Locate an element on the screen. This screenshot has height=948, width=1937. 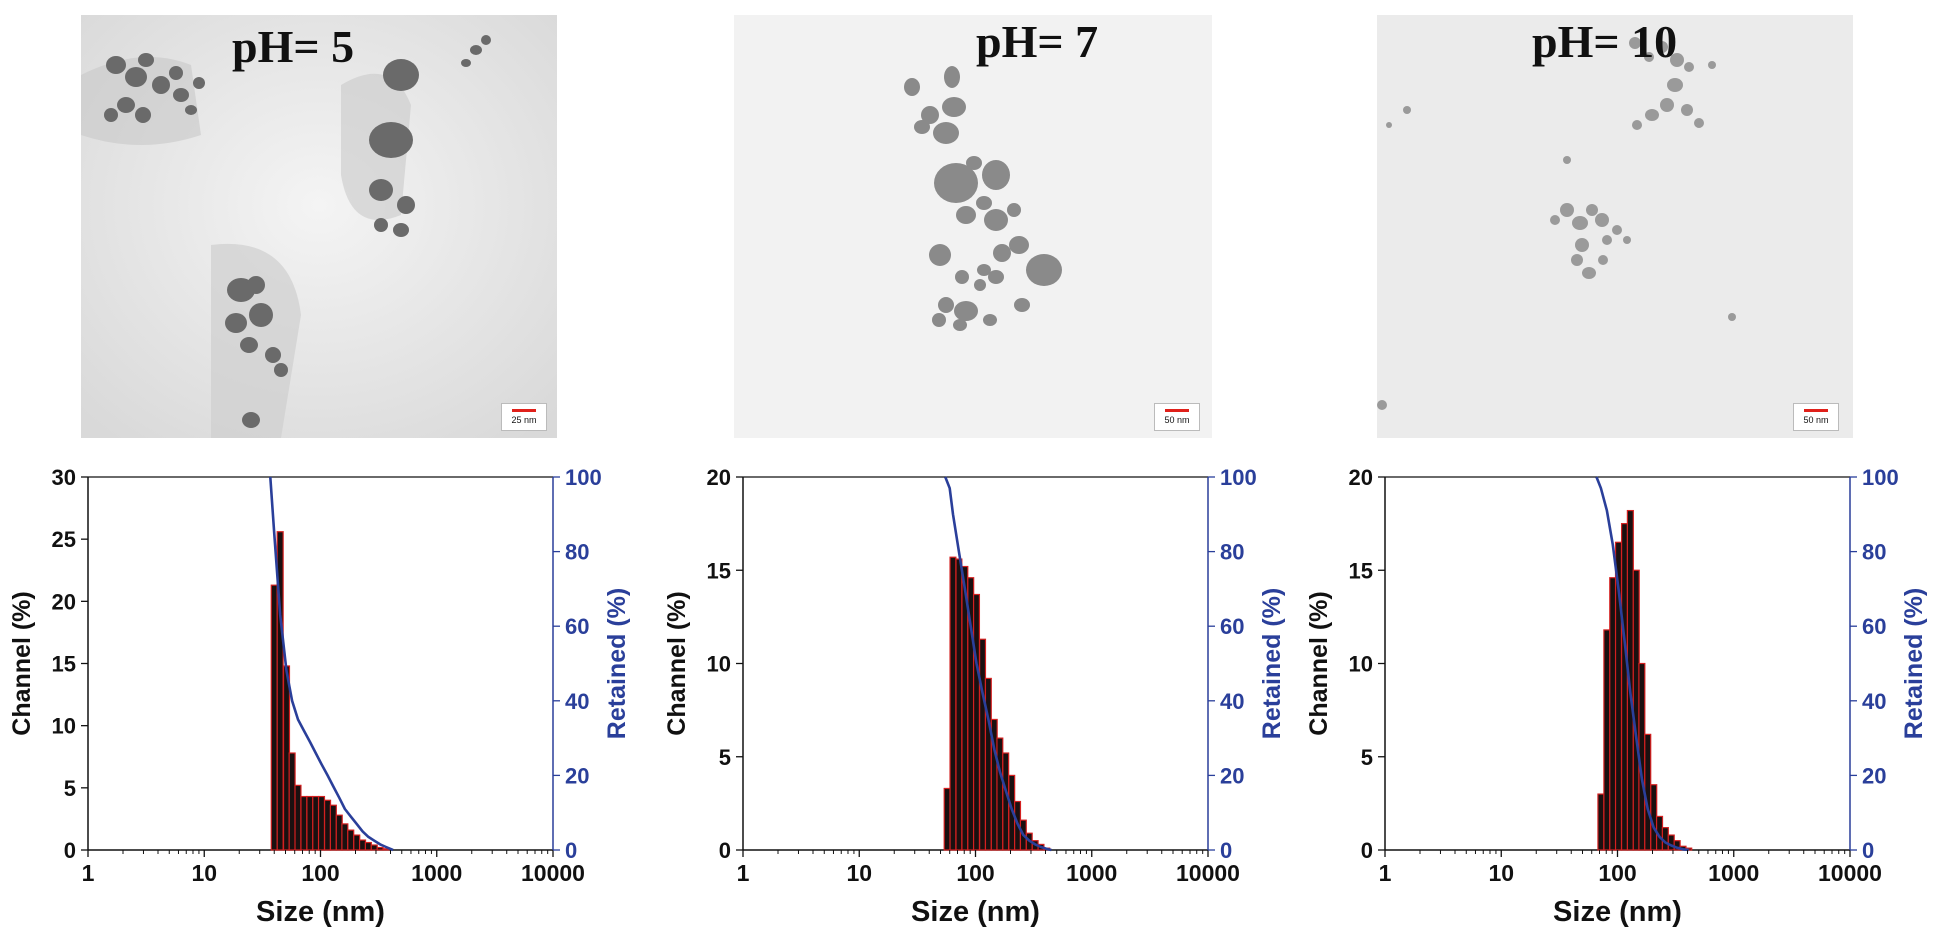
y-tick-label: 15 is located at coordinates (719, 570).